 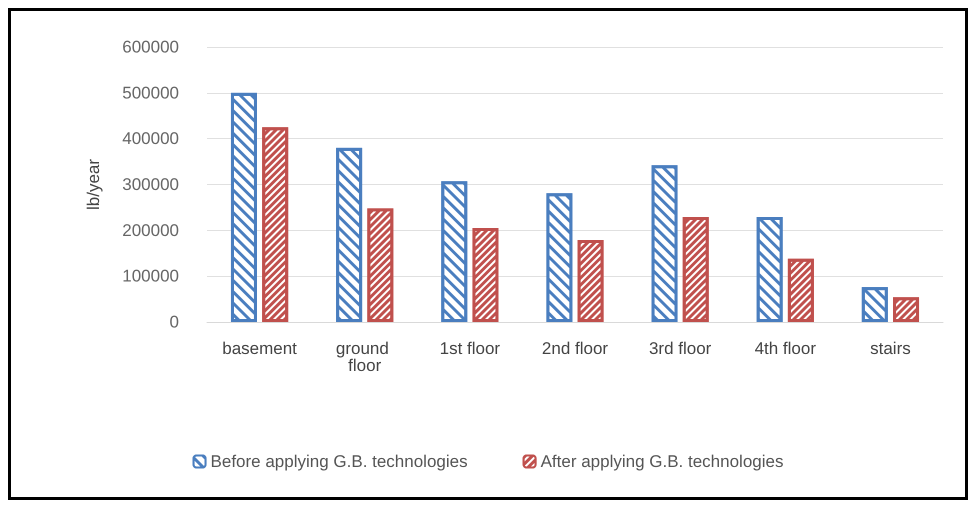 What do you see at coordinates (150, 184) in the screenshot?
I see `y-tick-label: 300000` at bounding box center [150, 184].